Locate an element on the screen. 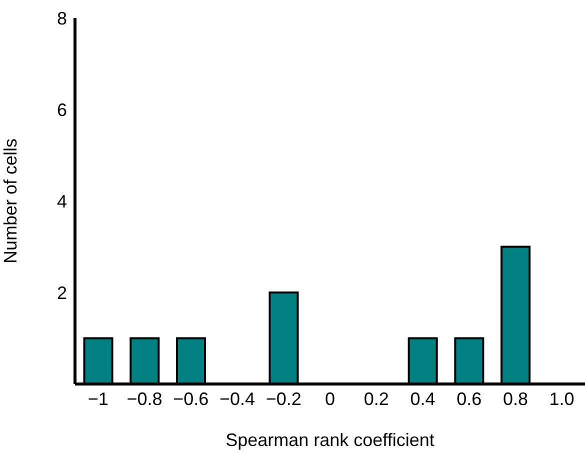 The height and width of the screenshot is (464, 585). x-tick-label: −1 is located at coordinates (98, 398).